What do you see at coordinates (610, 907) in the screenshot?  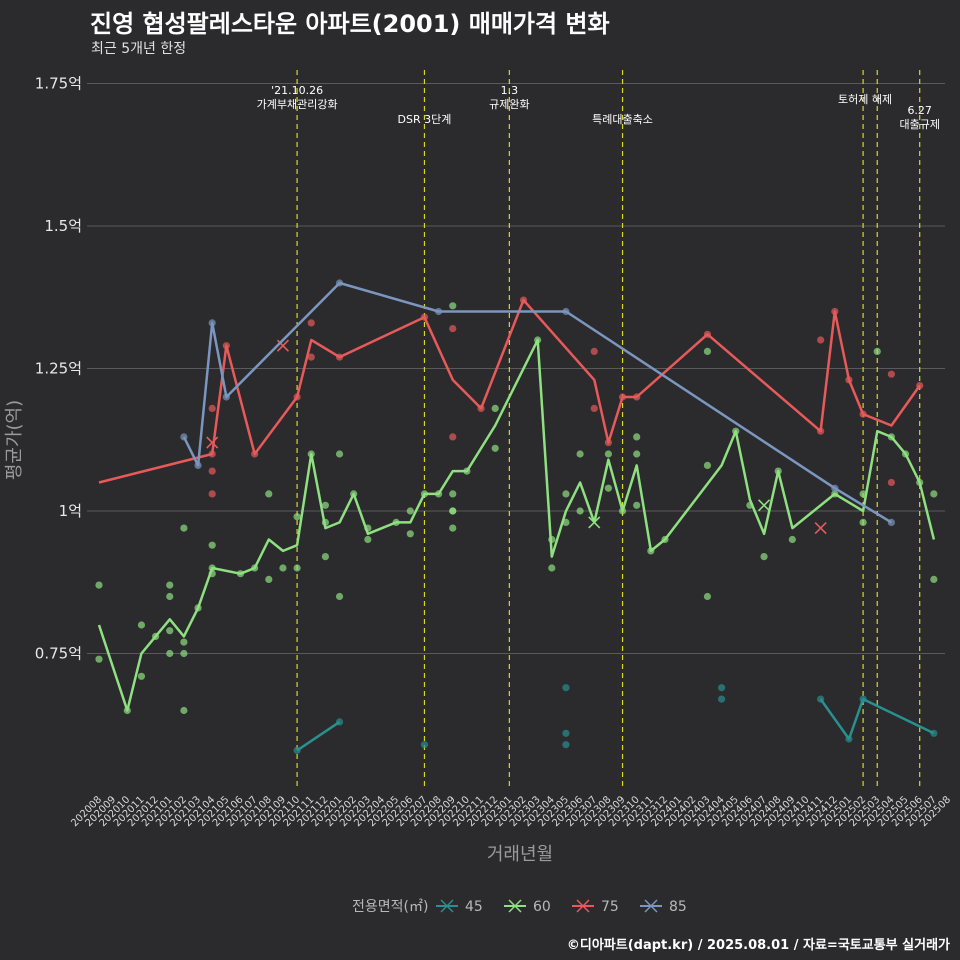 I see `legend-label: 75` at bounding box center [610, 907].